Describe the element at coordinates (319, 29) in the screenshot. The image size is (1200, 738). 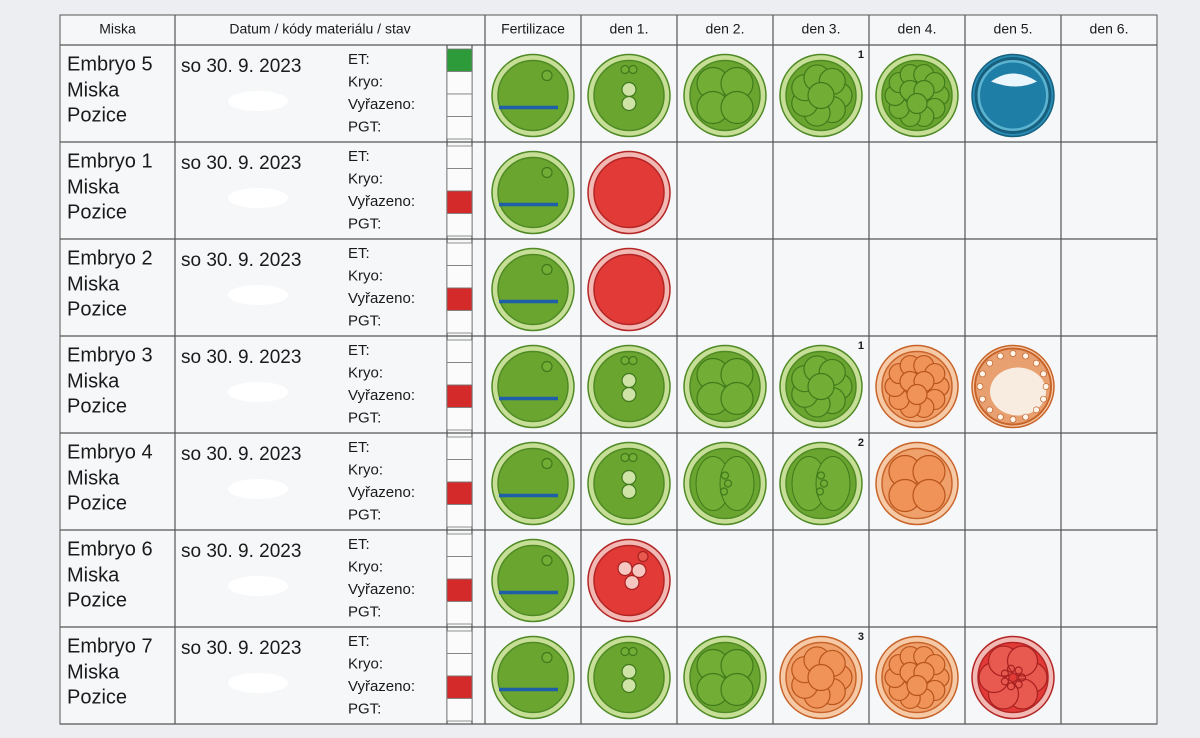
I see `header-cell: Datum / kódy materiálu / stav` at that location.